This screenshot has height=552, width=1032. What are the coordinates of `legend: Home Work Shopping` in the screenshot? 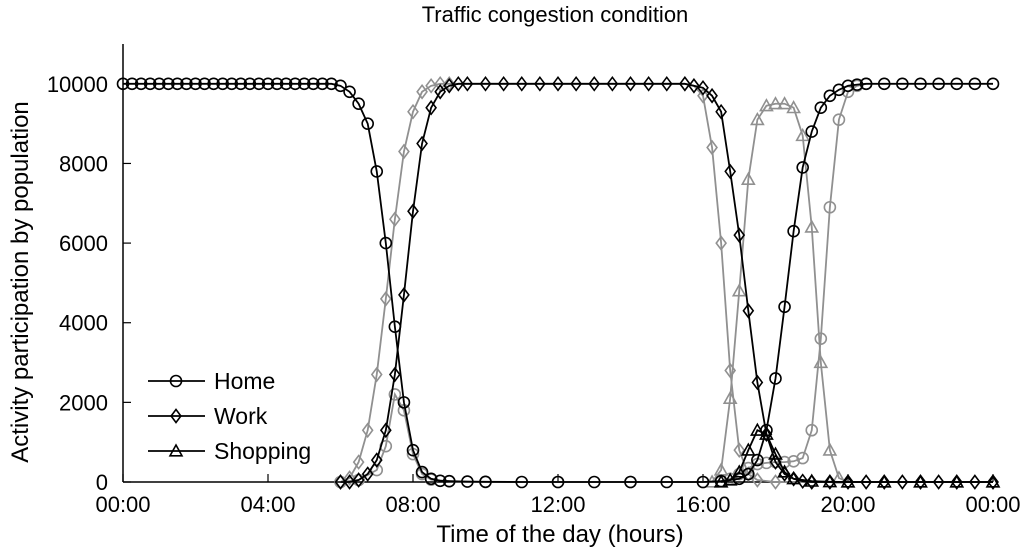 It's located at (229, 416).